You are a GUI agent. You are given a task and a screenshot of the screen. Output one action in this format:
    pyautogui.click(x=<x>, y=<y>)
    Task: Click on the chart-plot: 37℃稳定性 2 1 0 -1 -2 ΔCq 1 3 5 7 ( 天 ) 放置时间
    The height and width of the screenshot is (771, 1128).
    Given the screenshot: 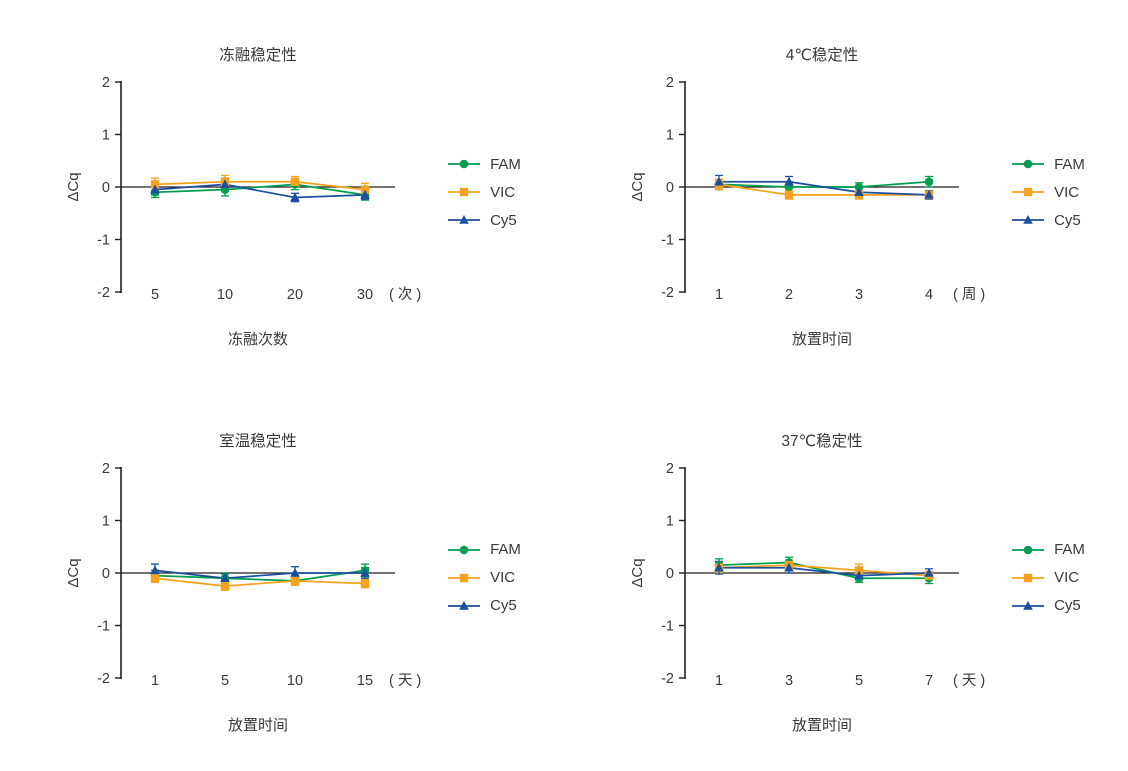 What is the action you would take?
    pyautogui.click(x=807, y=583)
    